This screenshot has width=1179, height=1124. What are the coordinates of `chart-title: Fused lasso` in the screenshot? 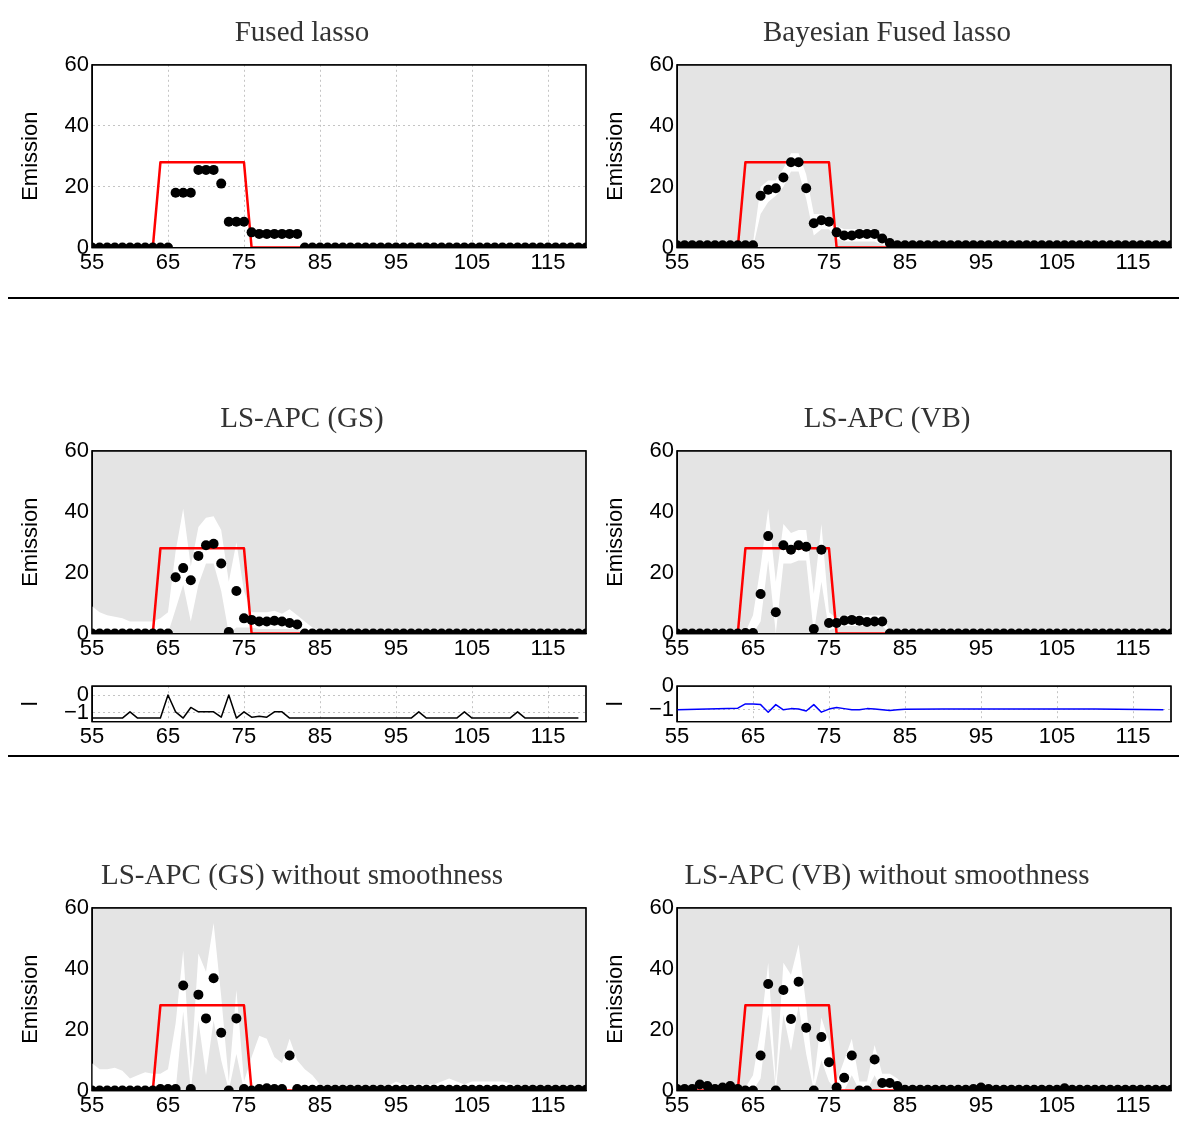 It's located at (302, 31).